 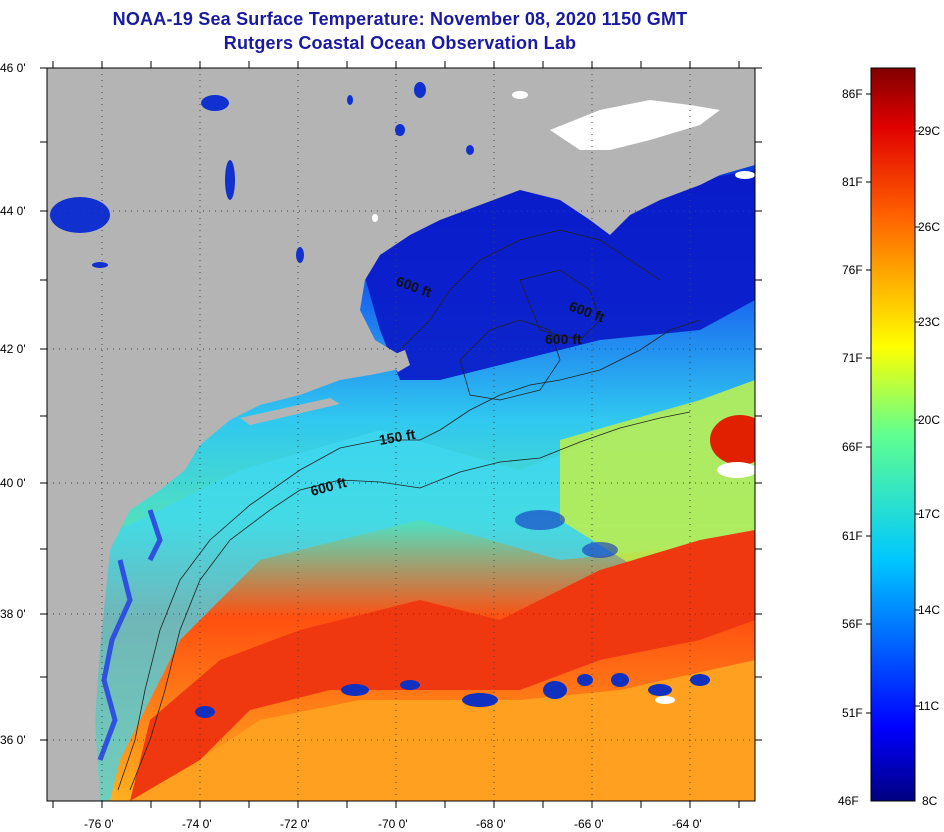 What do you see at coordinates (13, 349) in the screenshot?
I see `lat-label-42: 42 0'` at bounding box center [13, 349].